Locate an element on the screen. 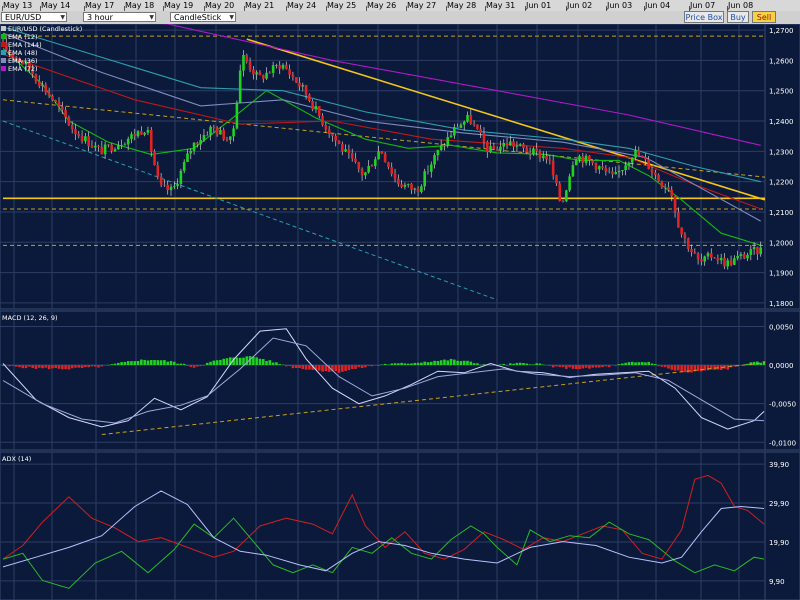 The height and width of the screenshot is (600, 800). price-box-button: Price Box is located at coordinates (704, 17).